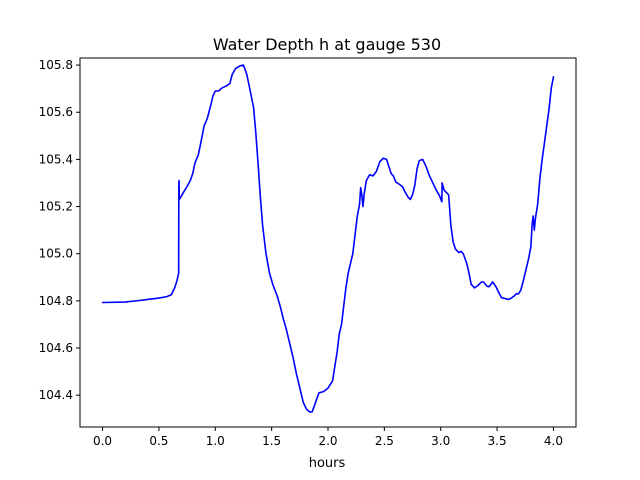  Describe the element at coordinates (56, 159) in the screenshot. I see `y-tick-label: 105.4` at that location.